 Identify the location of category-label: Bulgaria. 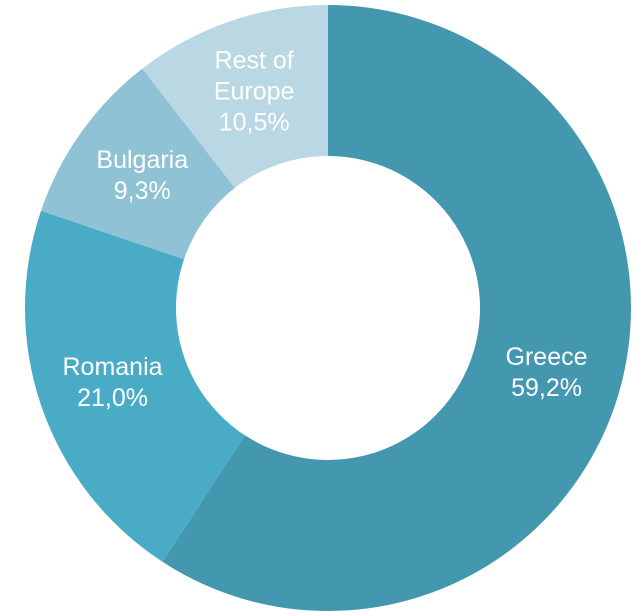
(142, 159).